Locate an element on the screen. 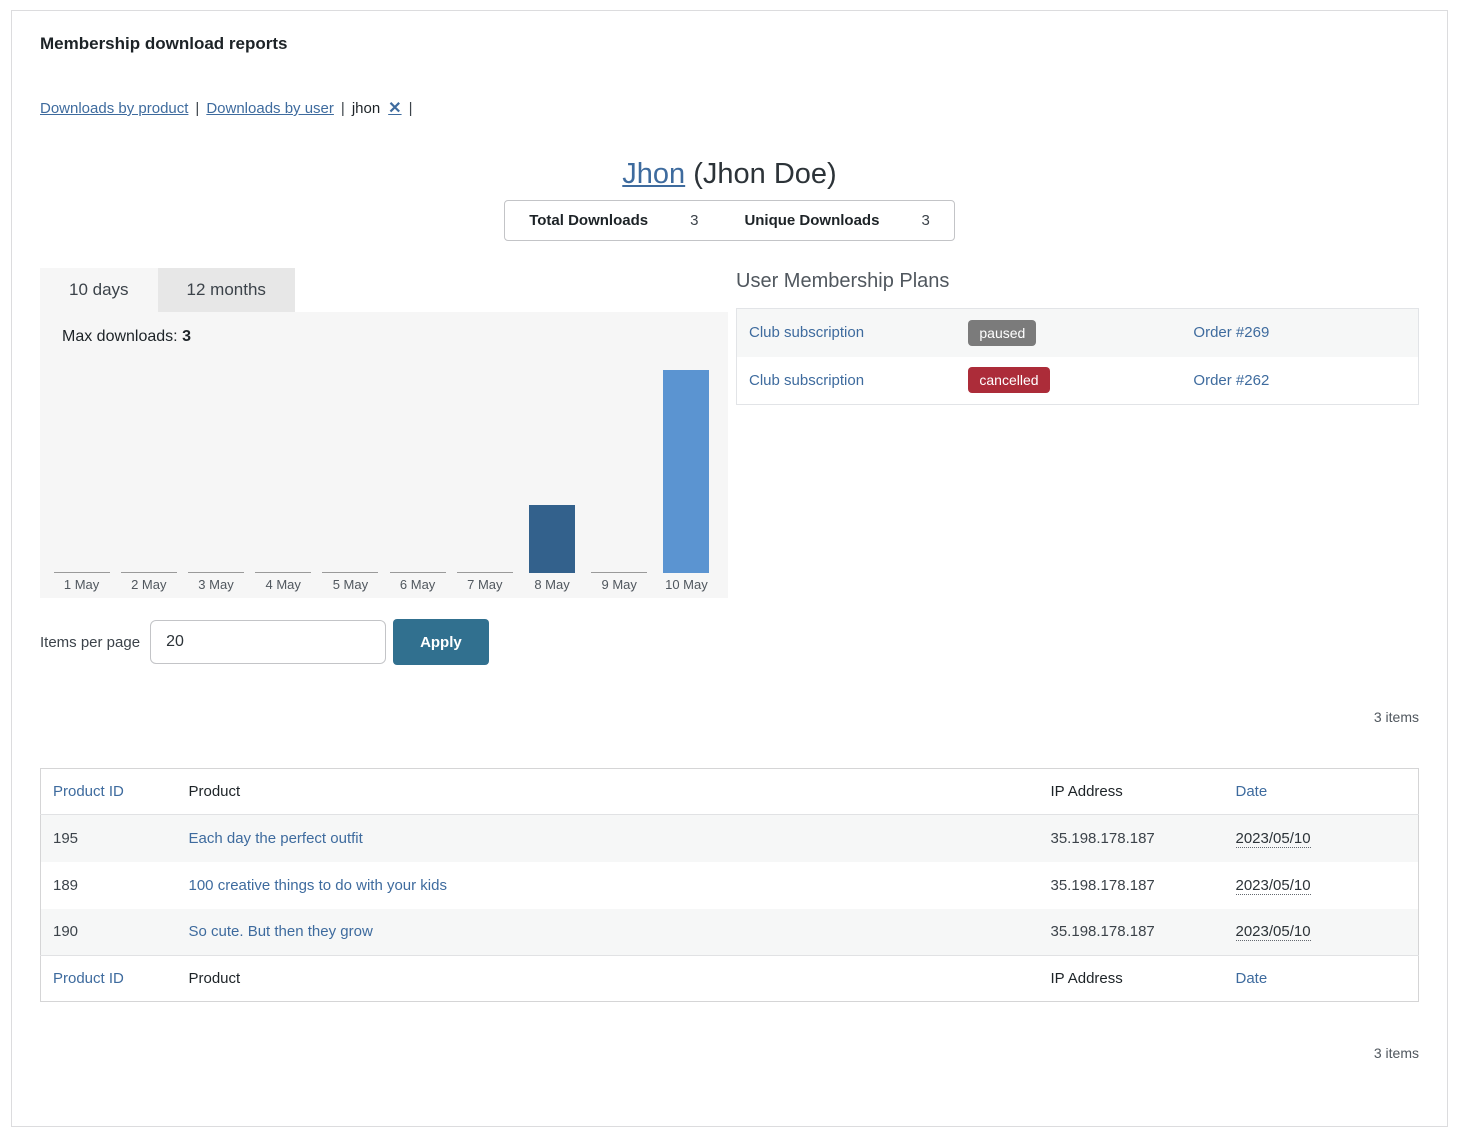 The width and height of the screenshot is (1458, 1144). table-footer-row: Product ID Product IP Address Date is located at coordinates (729, 978).